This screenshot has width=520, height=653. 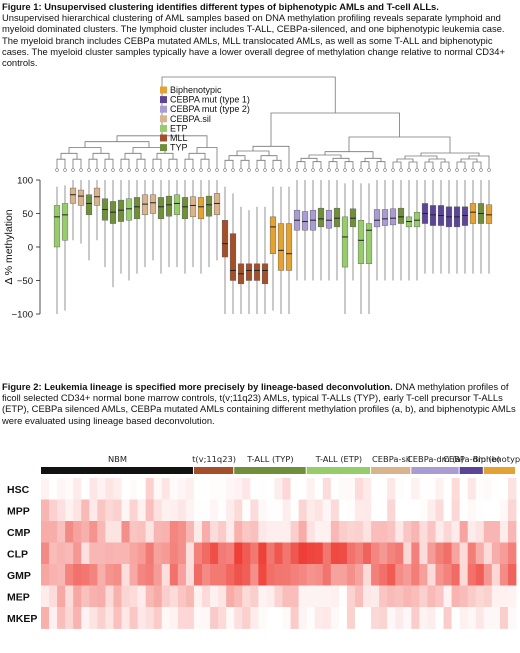 I want to click on row-label-clp: CLP, so click(x=17, y=554).